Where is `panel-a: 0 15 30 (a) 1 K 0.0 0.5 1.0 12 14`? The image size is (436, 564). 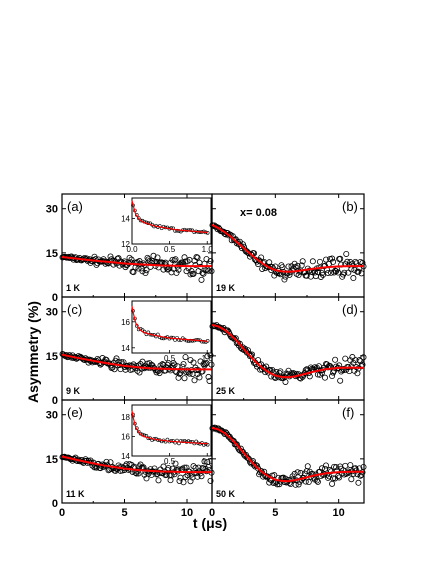
panel-a: 0 15 30 (a) 1 K 0.0 0.5 1.0 12 14 is located at coordinates (130, 248).